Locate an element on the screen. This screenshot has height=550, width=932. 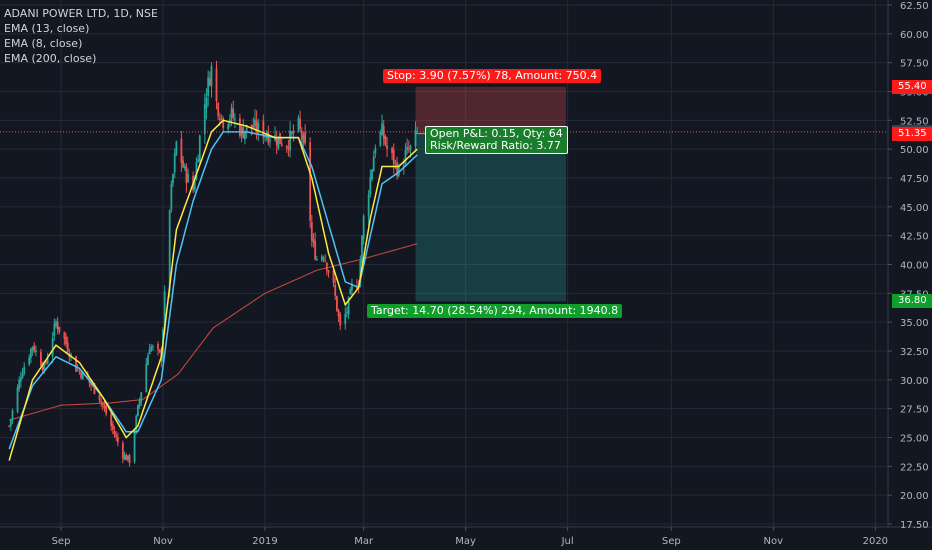
risk-reward-label: Risk/Reward Ratio: 3.77 is located at coordinates (495, 145).